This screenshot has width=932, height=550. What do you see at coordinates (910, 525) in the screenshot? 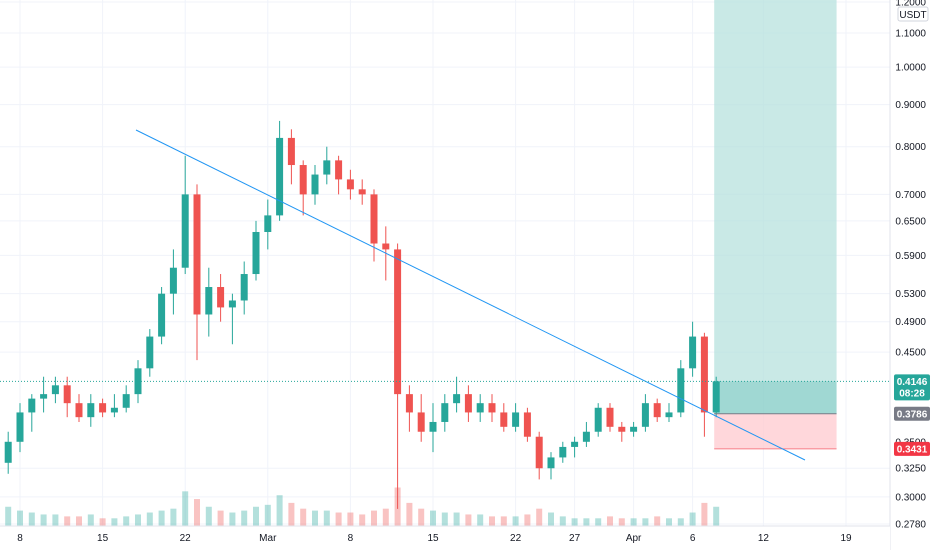
I see `price-tick: 0.2780` at bounding box center [910, 525].